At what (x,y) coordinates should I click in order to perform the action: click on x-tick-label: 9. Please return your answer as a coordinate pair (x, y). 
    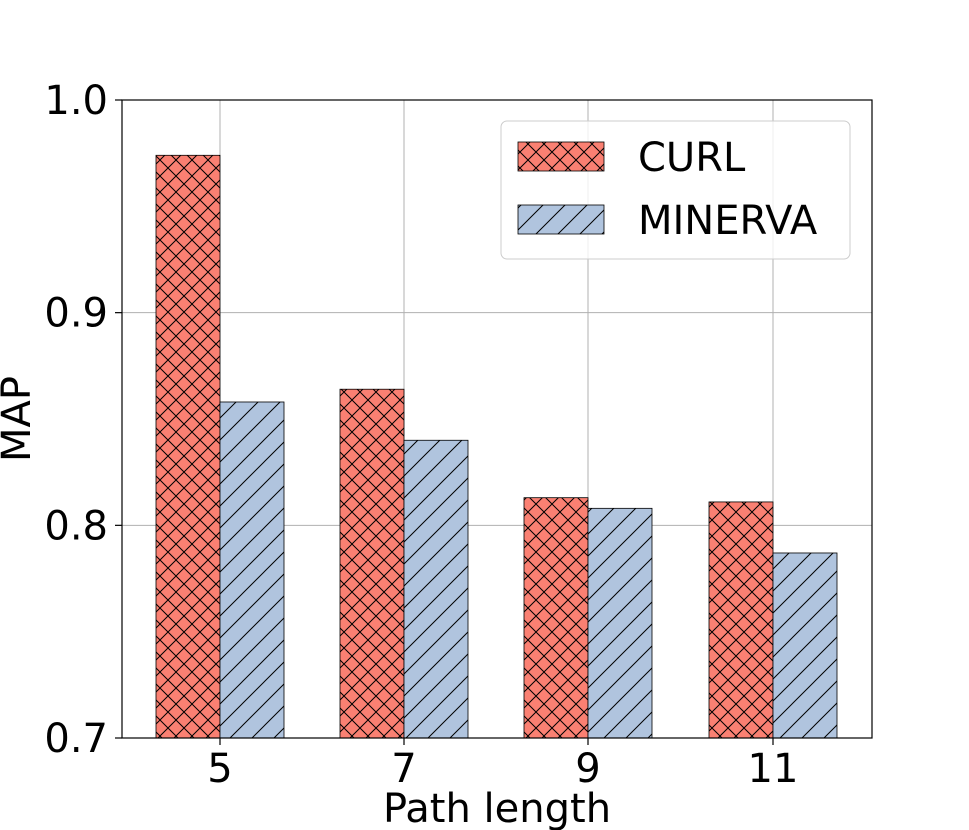
    Looking at the image, I should click on (587, 769).